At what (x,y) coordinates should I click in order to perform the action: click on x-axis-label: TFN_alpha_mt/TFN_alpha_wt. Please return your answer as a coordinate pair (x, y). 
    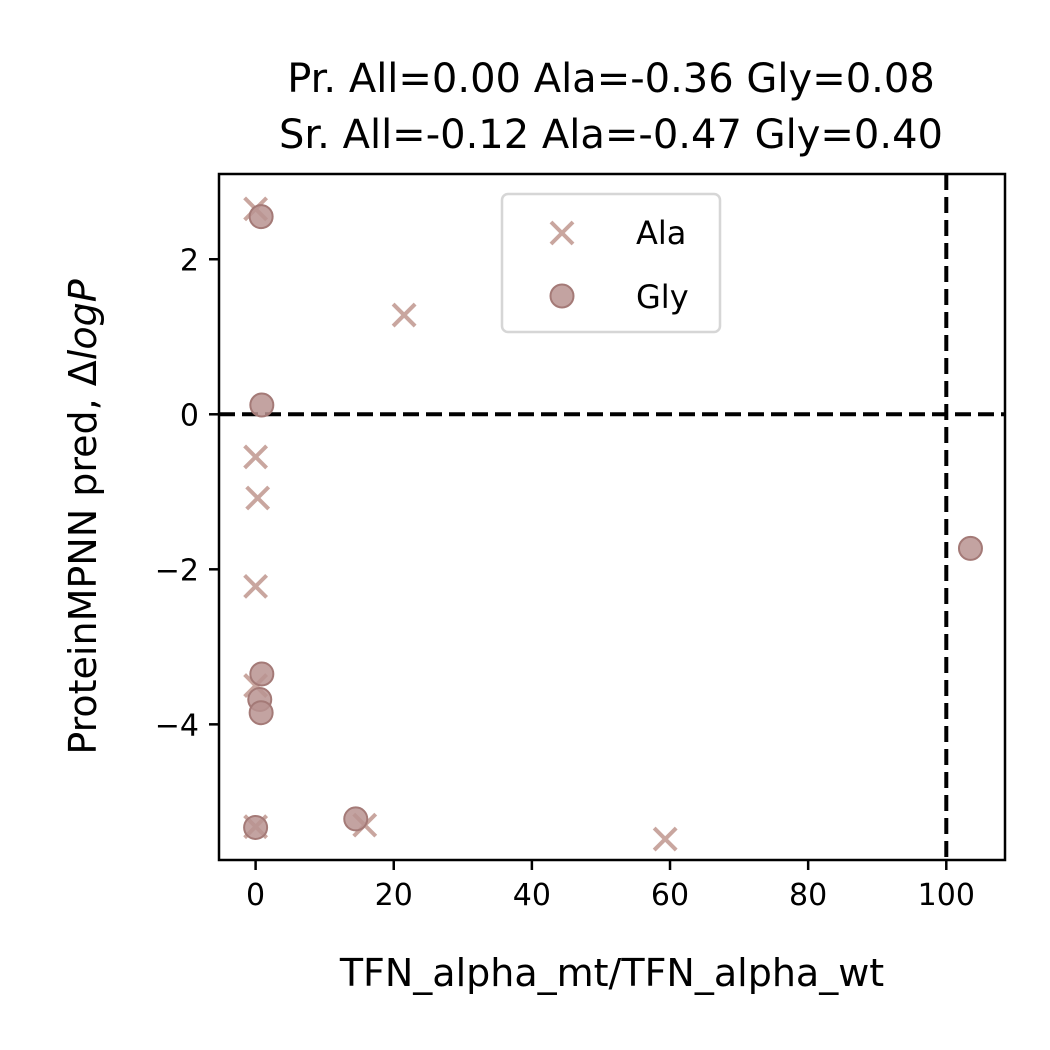
    Looking at the image, I should click on (611, 973).